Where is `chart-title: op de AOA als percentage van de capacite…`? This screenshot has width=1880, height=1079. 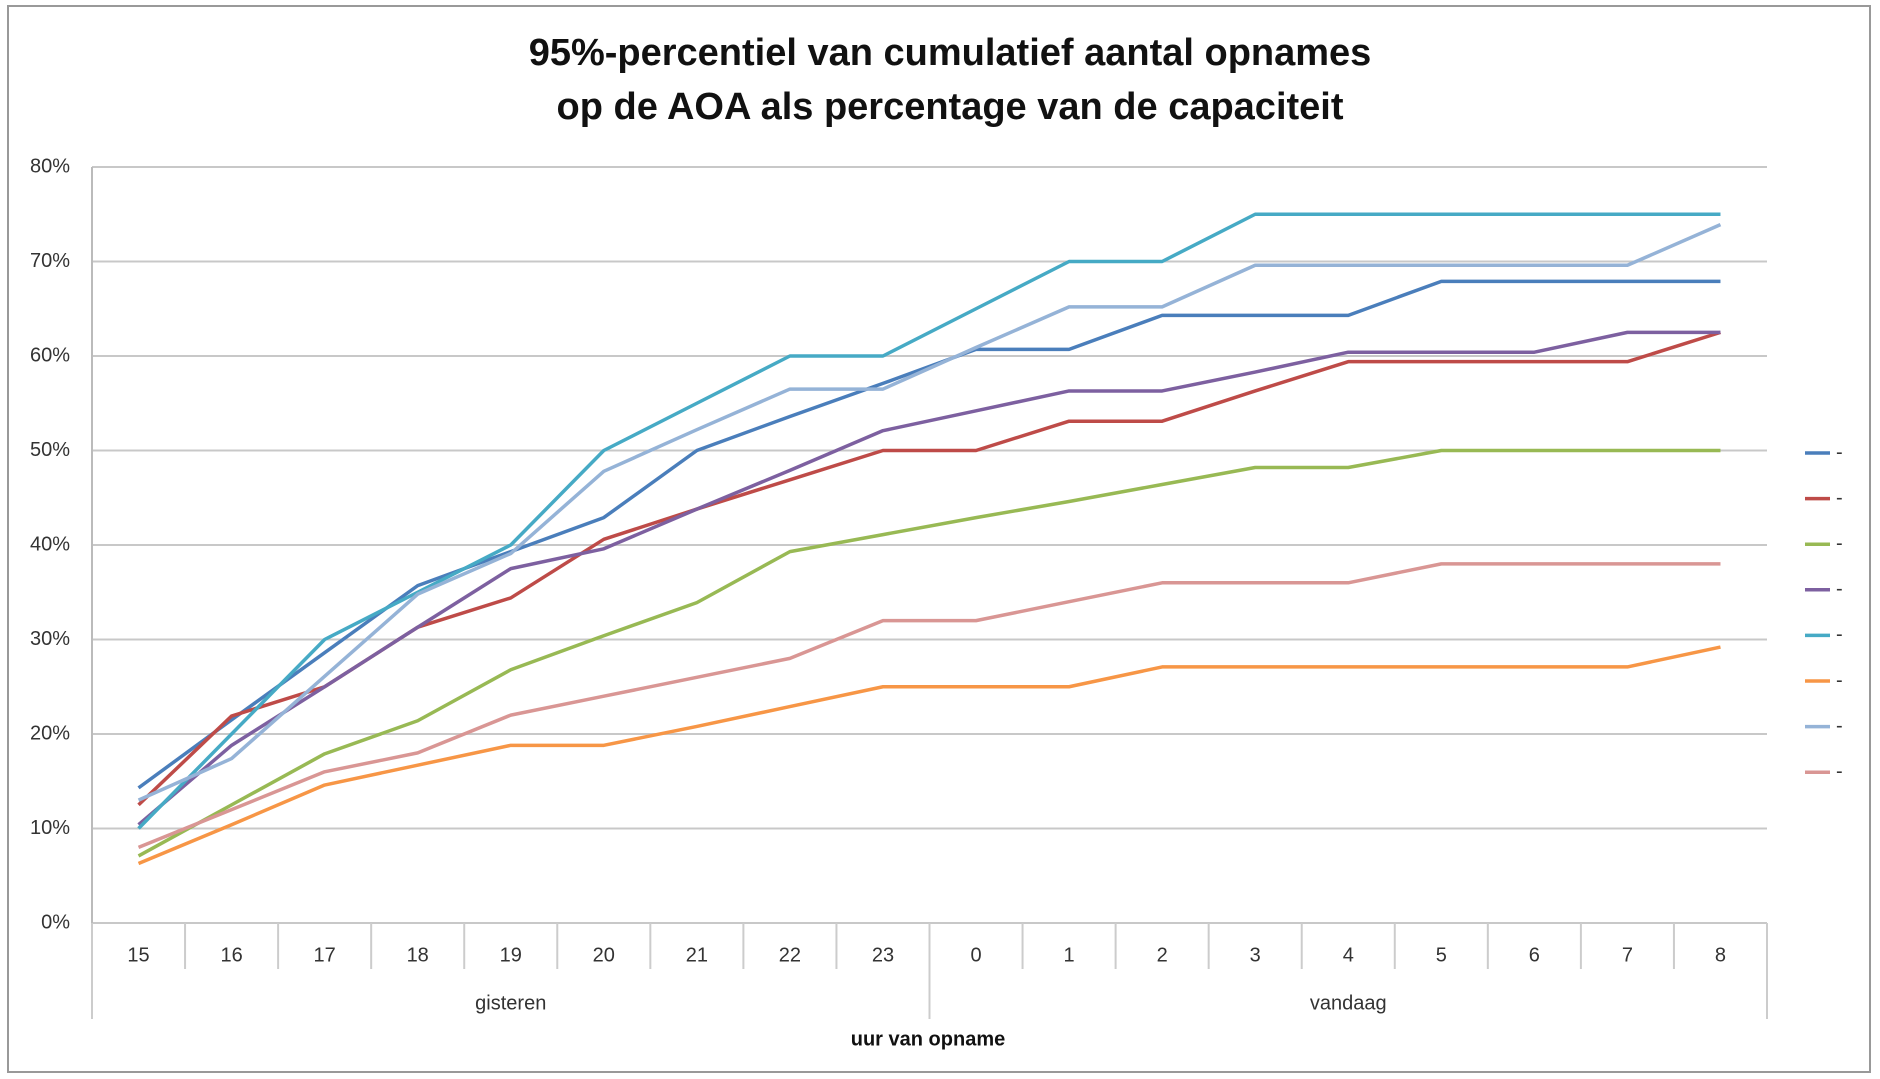
chart-title: op de AOA als percentage van de capacite… is located at coordinates (950, 107).